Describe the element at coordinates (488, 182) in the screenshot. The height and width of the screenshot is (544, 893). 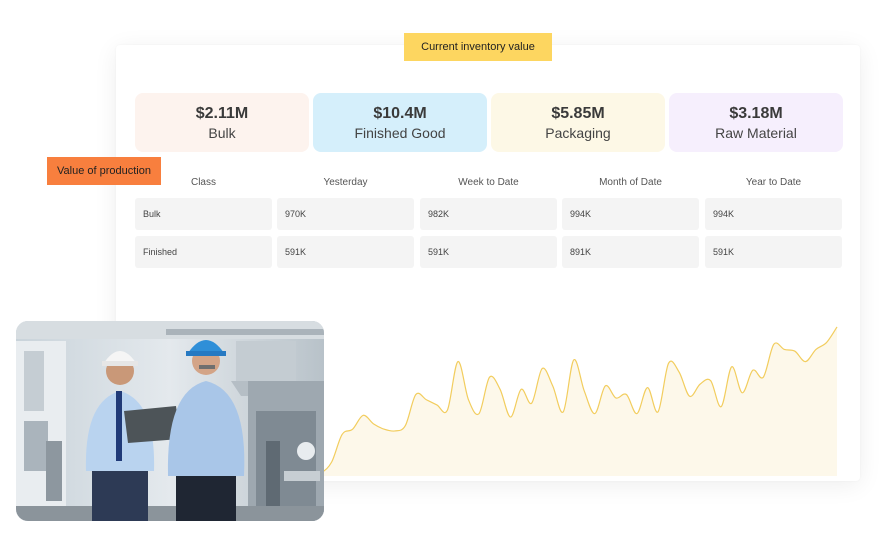
I see `column-header-week-to-date: Week to Date` at that location.